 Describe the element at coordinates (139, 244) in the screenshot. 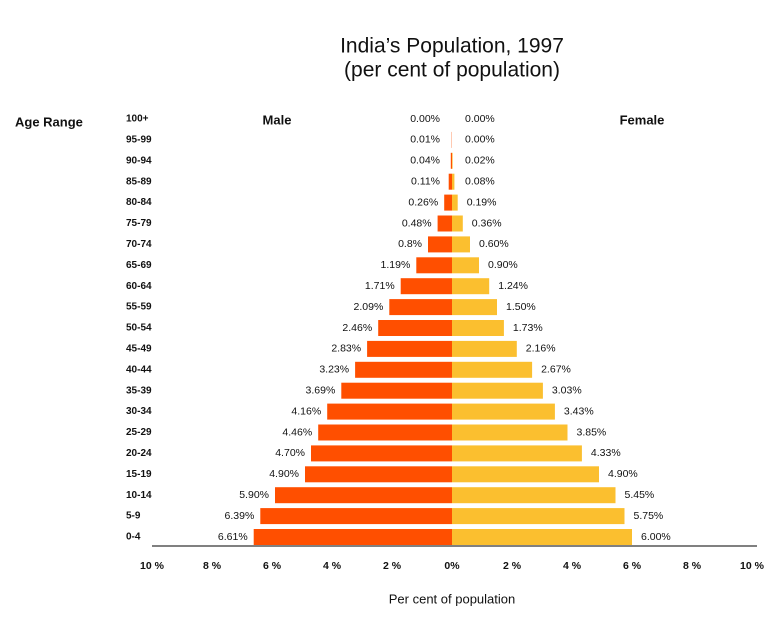

I see `y-tick-label: 70-74` at that location.